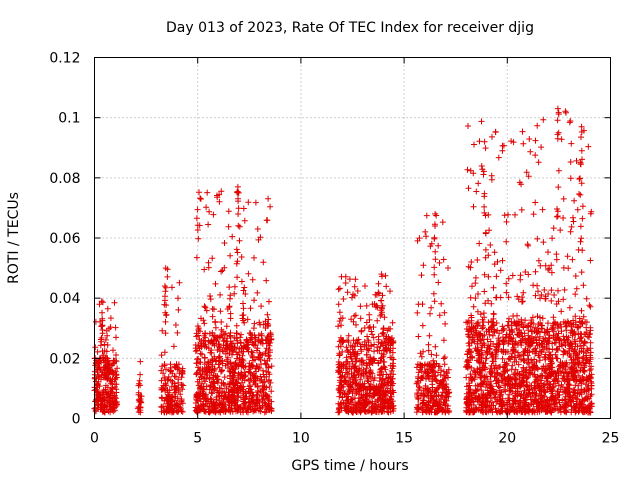 The image size is (640, 480). Describe the element at coordinates (69, 119) in the screenshot. I see `y-tick-label: 0.1` at that location.